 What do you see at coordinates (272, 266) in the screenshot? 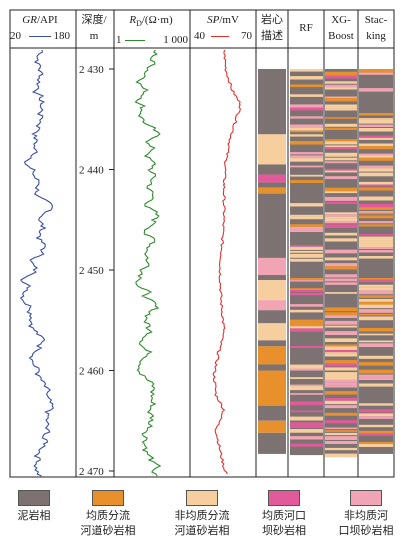
I see `hetero_mouthbar-interval` at bounding box center [272, 266].